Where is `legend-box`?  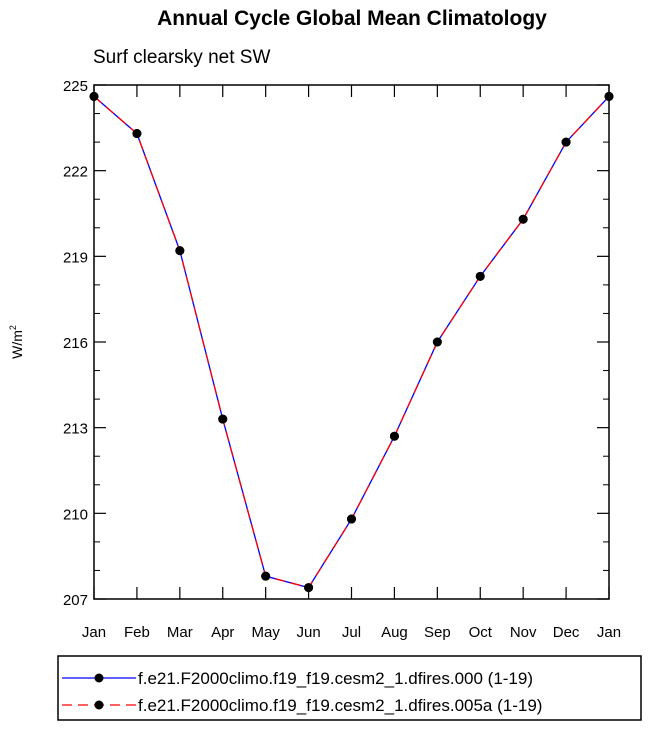
legend-box is located at coordinates (349, 688).